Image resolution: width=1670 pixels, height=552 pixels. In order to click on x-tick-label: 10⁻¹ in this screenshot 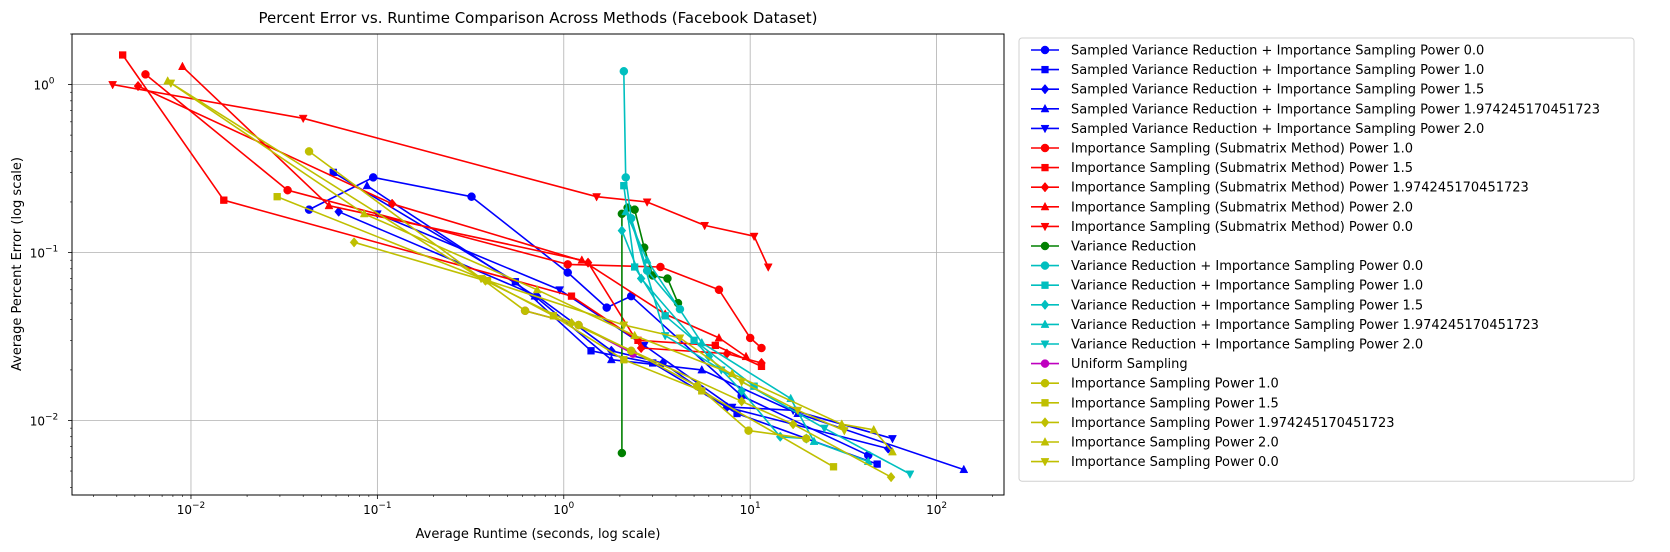, I will do `click(377, 509)`.